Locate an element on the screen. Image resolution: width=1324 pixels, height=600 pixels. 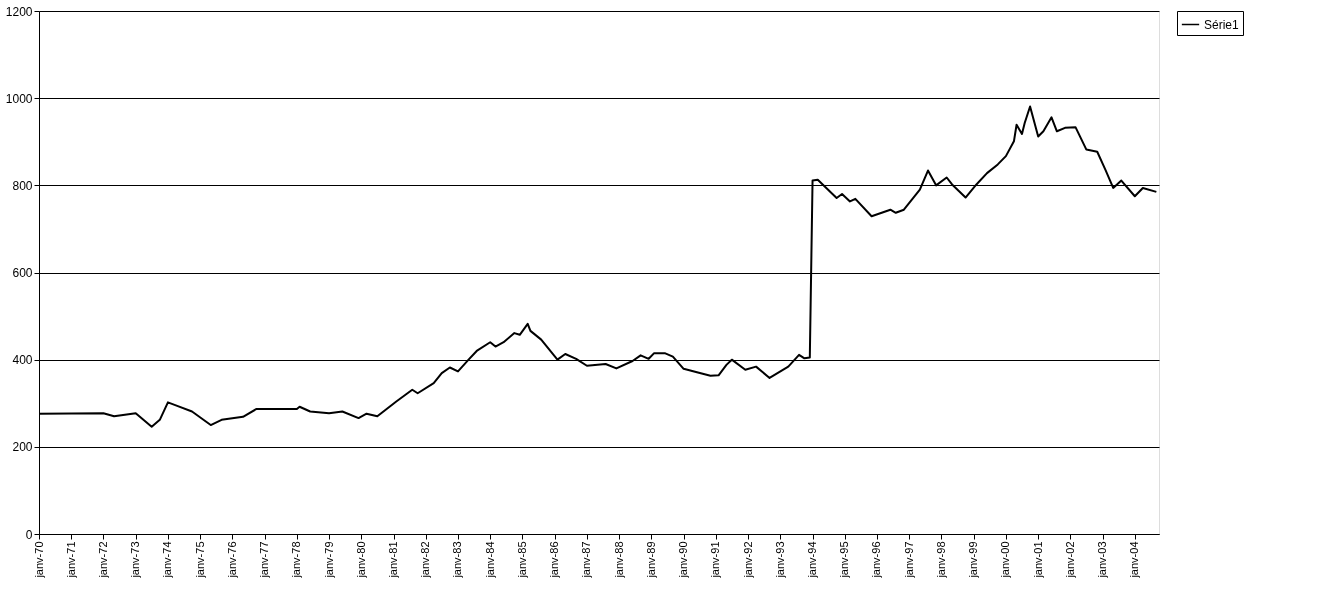
x-tick-label: janv-89 is located at coordinates (650, 560).